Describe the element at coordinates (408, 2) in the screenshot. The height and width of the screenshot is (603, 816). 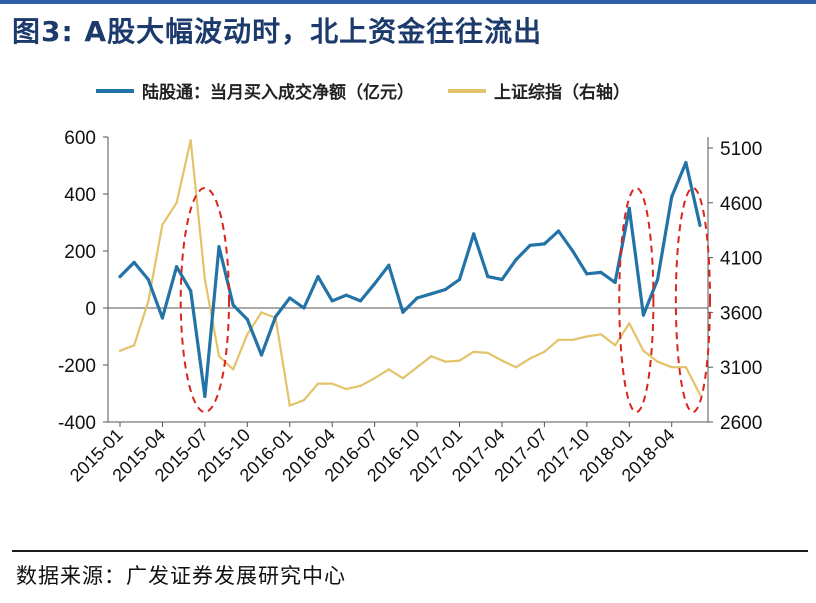
I see `top-rule` at that location.